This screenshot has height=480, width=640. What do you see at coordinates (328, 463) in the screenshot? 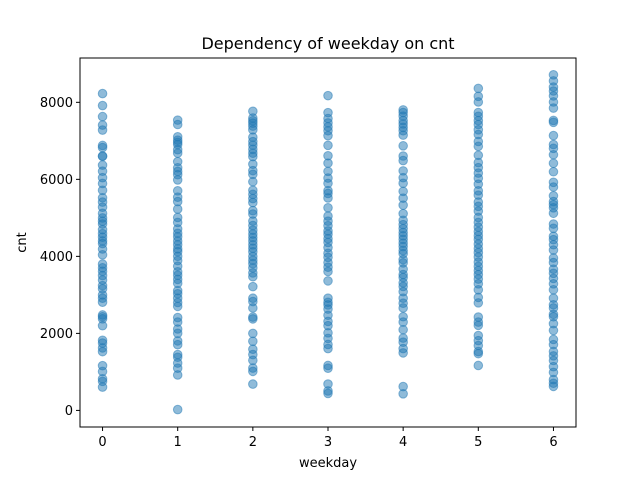
I see `x-axis-label: weekday` at bounding box center [328, 463].